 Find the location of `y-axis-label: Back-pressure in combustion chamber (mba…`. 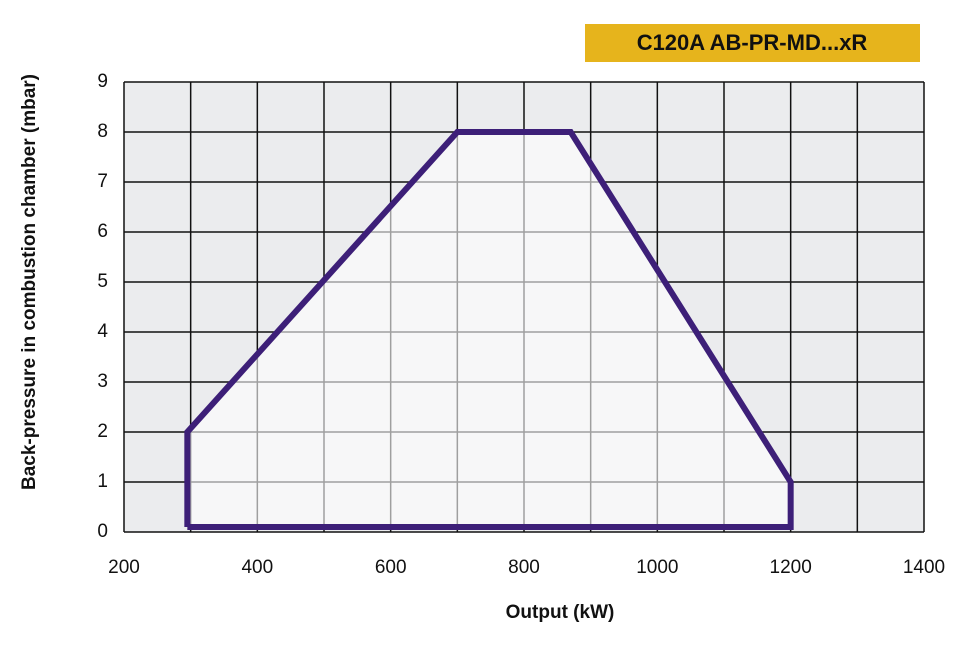

y-axis-label: Back-pressure in combustion chamber (mba… is located at coordinates (29, 282).